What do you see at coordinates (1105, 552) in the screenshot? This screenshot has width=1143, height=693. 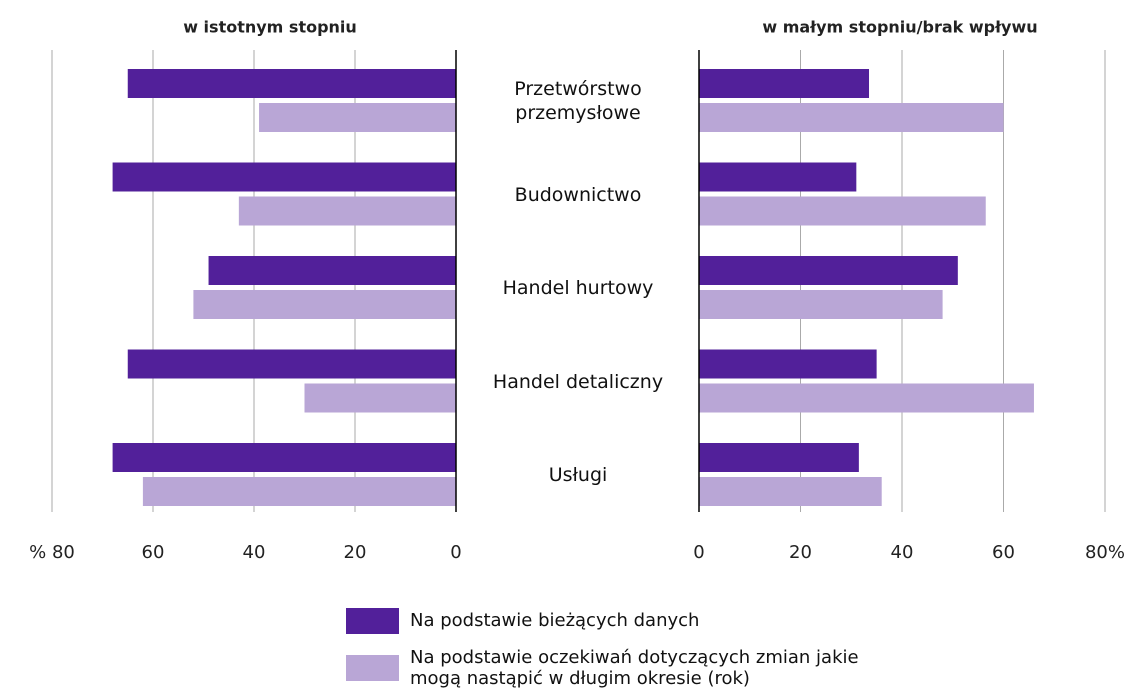 I see `x-tick-label: 80%` at bounding box center [1105, 552].